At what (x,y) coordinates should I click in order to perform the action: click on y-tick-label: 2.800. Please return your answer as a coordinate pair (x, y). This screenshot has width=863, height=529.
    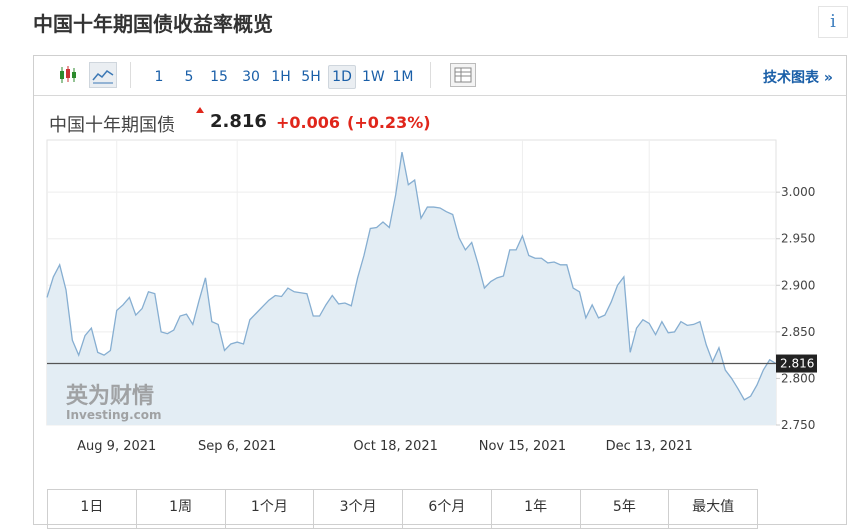
    Looking at the image, I should click on (798, 378).